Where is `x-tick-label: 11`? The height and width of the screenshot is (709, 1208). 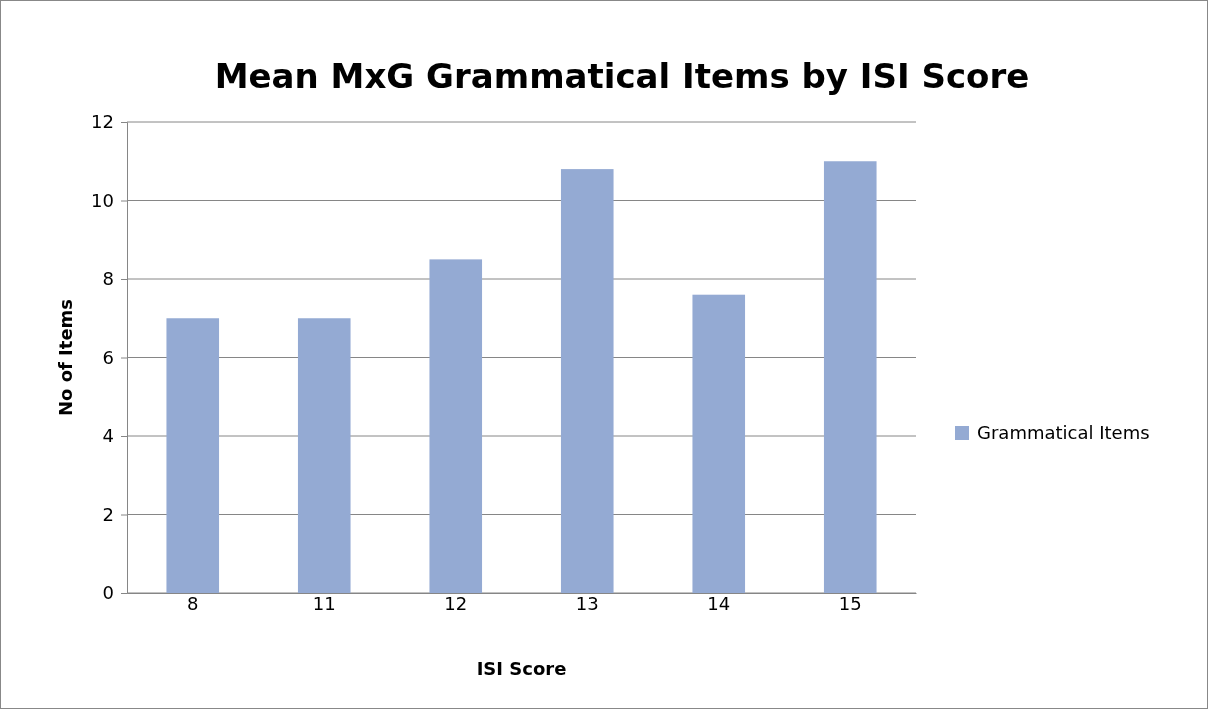
x-tick-label: 11 is located at coordinates (324, 603).